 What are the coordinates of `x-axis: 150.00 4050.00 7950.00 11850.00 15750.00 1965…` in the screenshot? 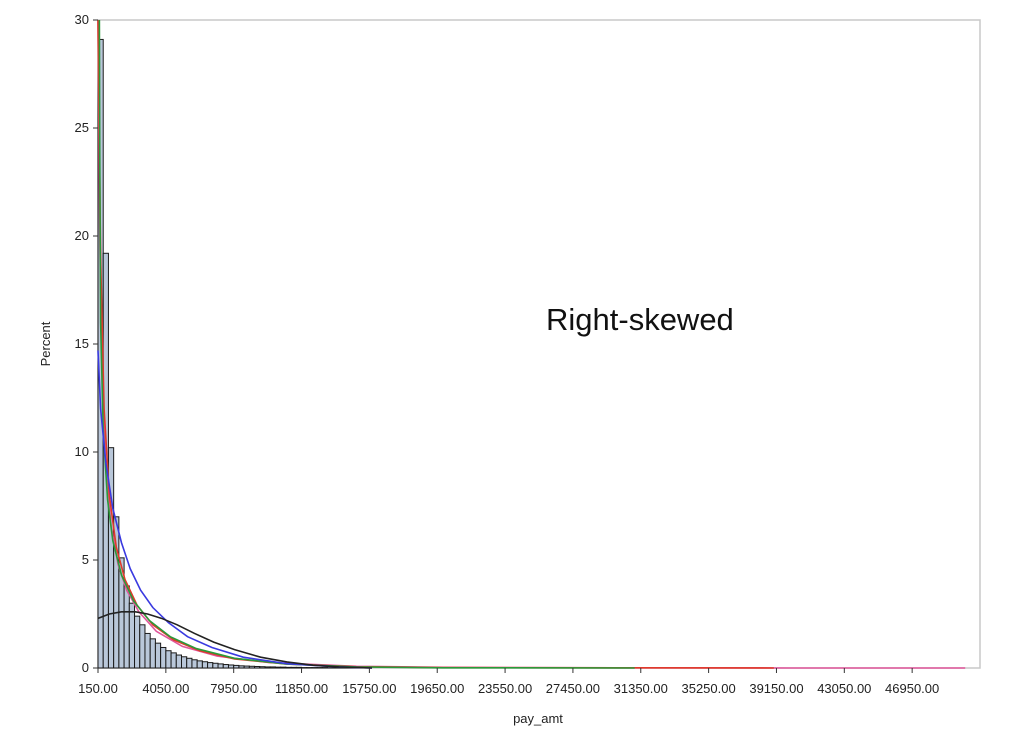 It's located at (508, 682).